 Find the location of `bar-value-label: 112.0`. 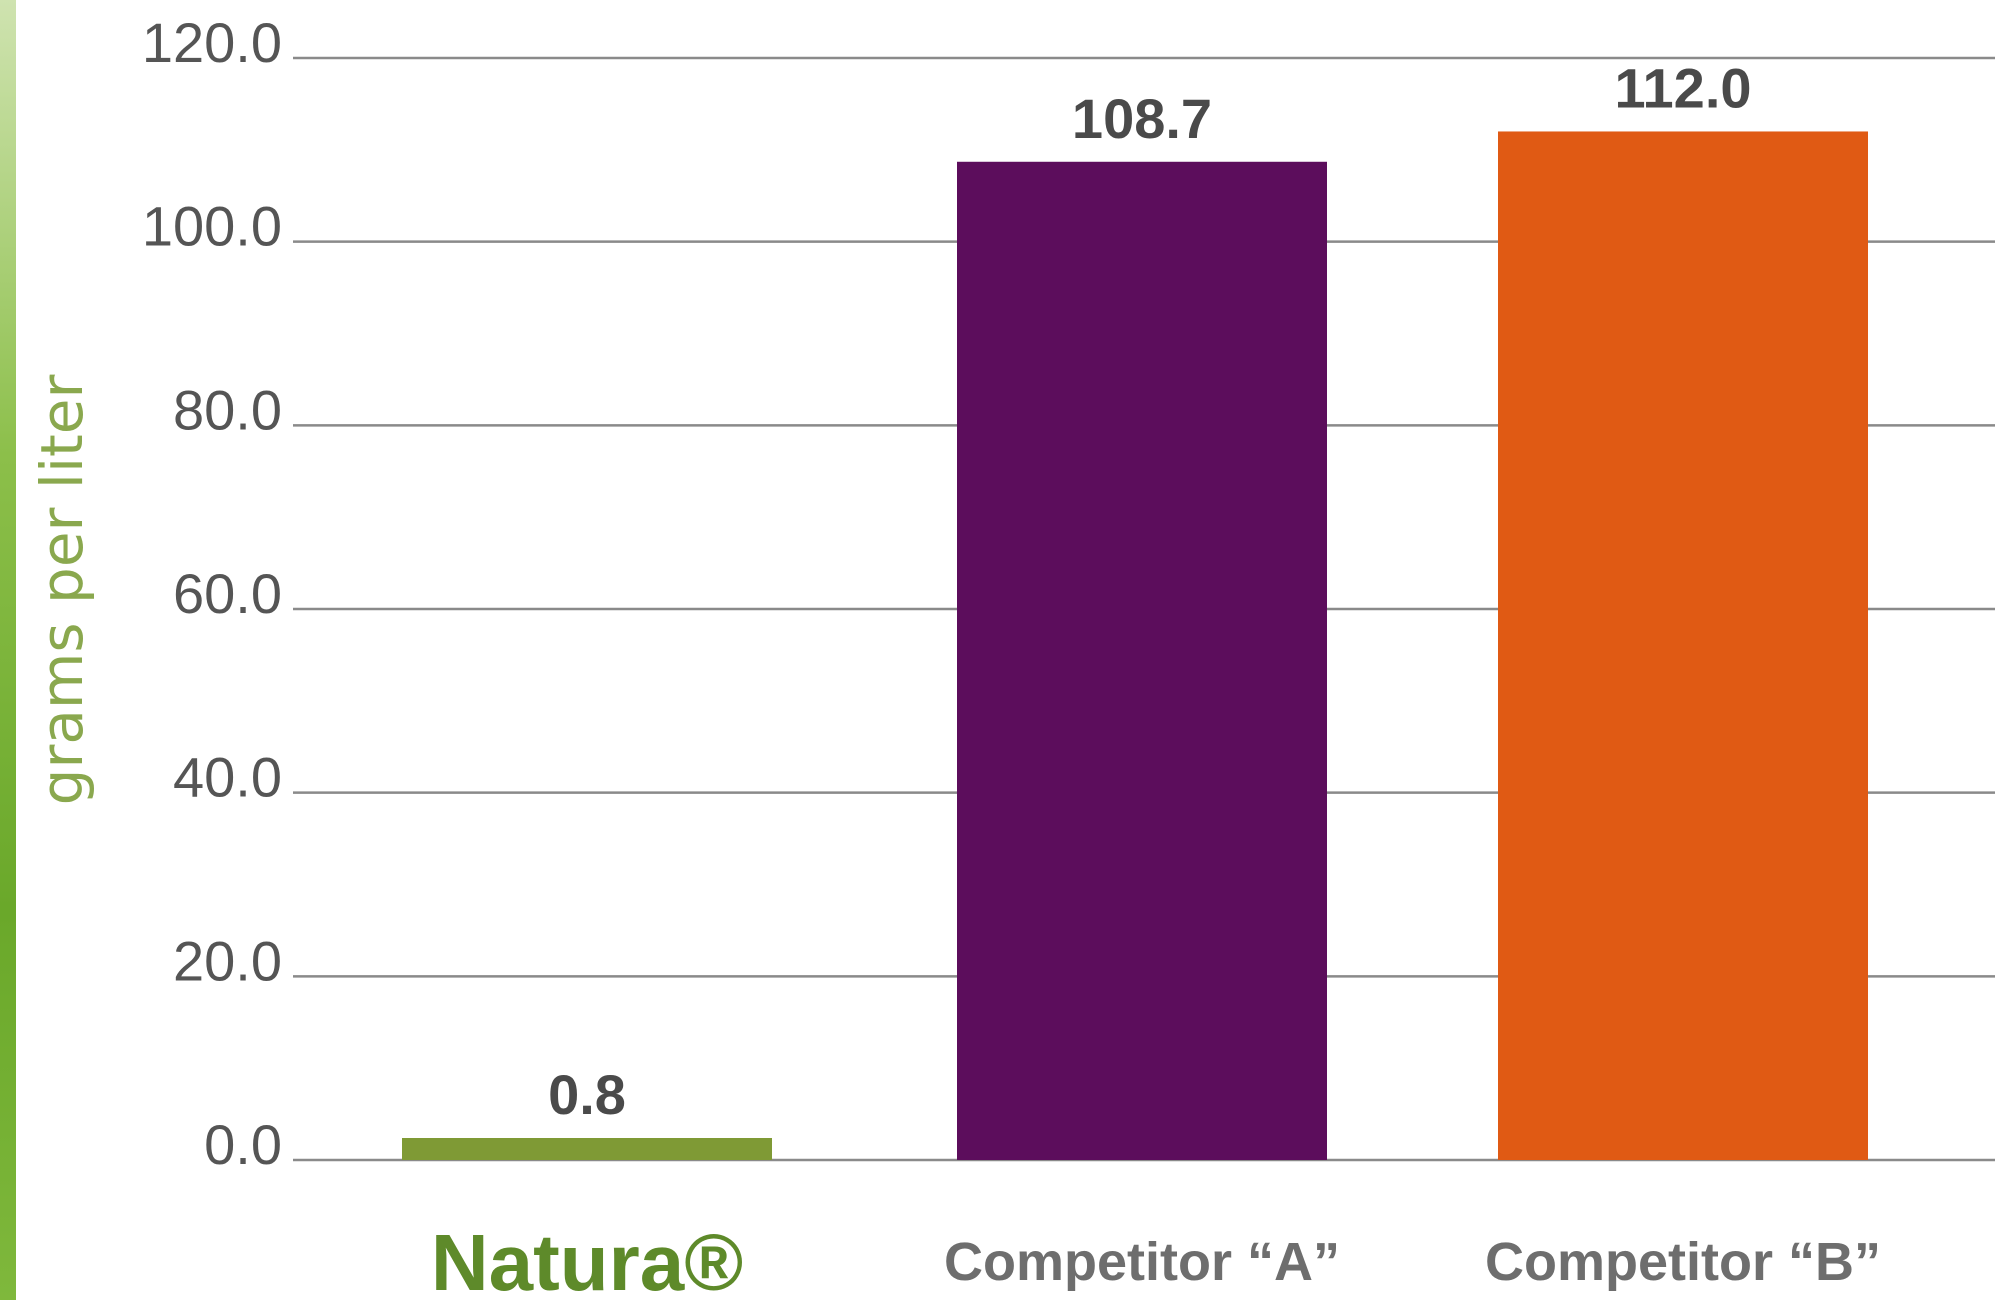

bar-value-label: 112.0 is located at coordinates (1682, 87).